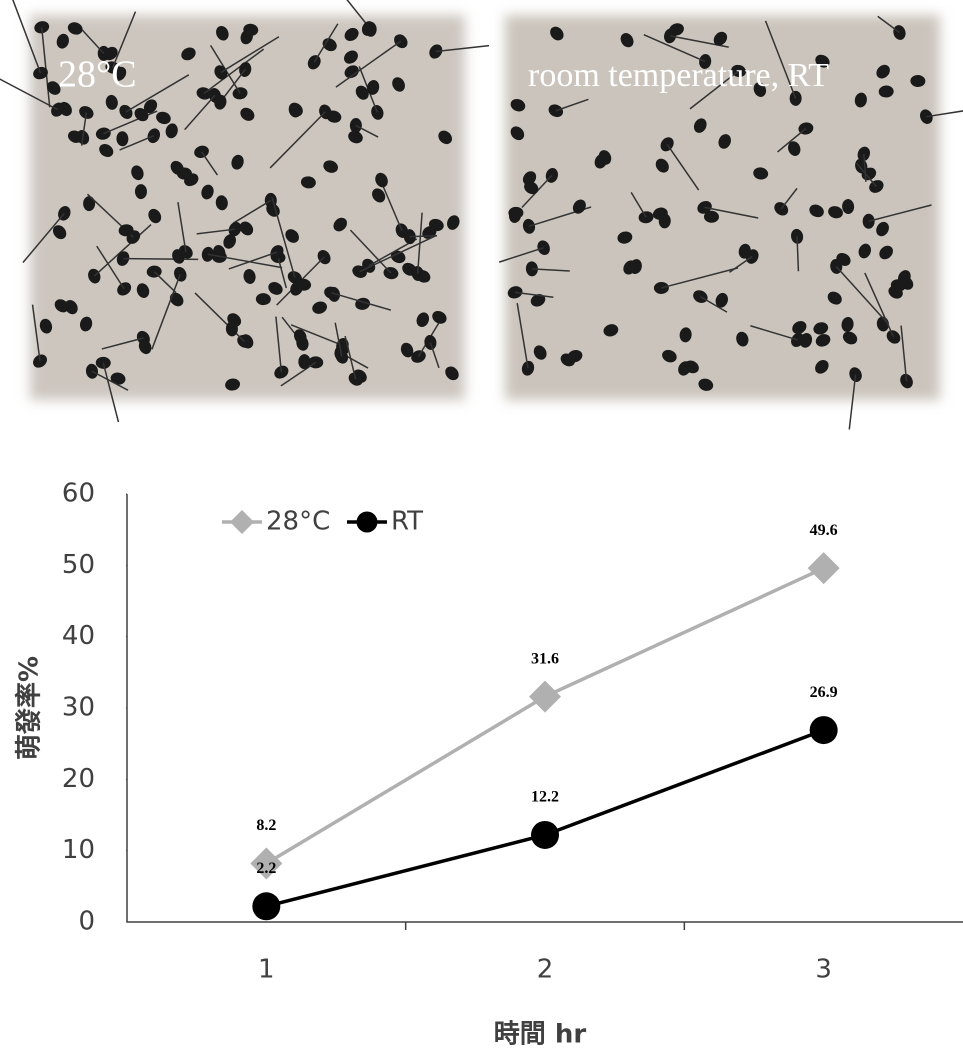 The height and width of the screenshot is (1056, 963). I want to click on series-line, so click(545, 818).